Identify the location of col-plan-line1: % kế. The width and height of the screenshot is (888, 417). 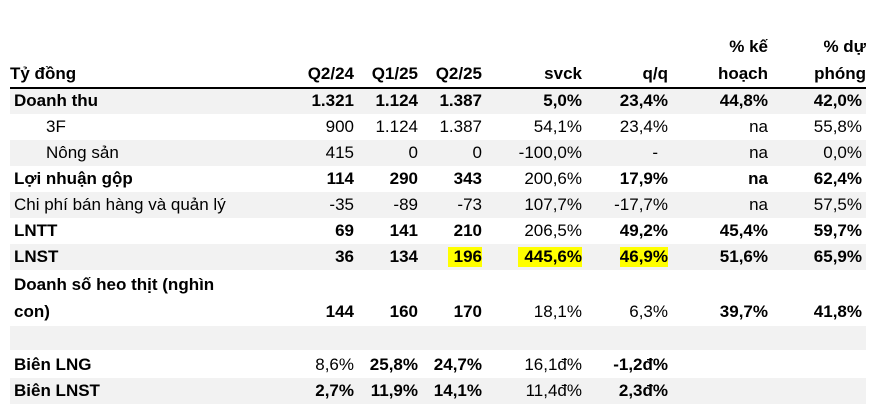
(748, 46).